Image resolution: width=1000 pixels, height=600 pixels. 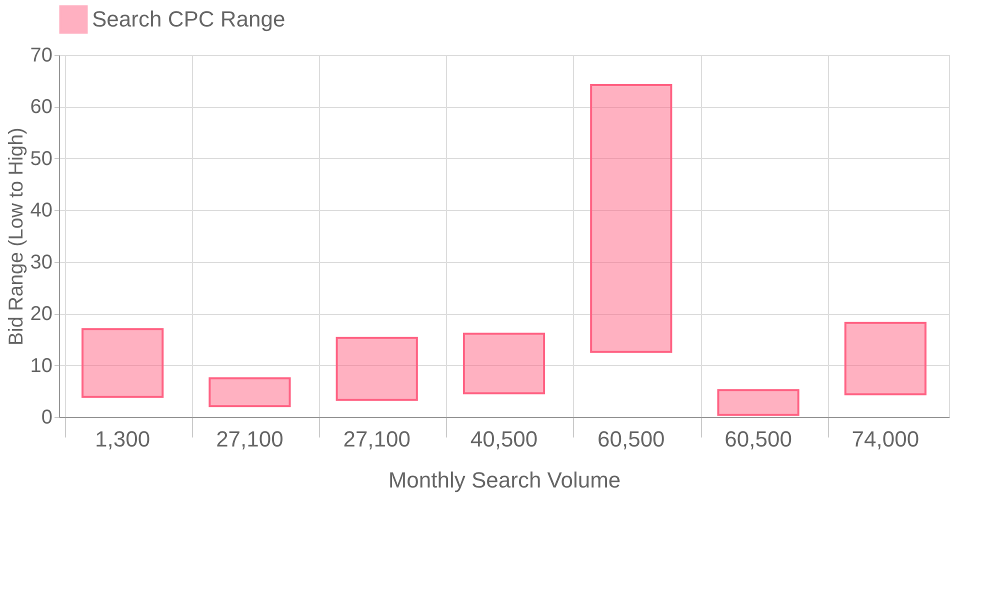 What do you see at coordinates (41, 55) in the screenshot?
I see `y-tick-label: 70` at bounding box center [41, 55].